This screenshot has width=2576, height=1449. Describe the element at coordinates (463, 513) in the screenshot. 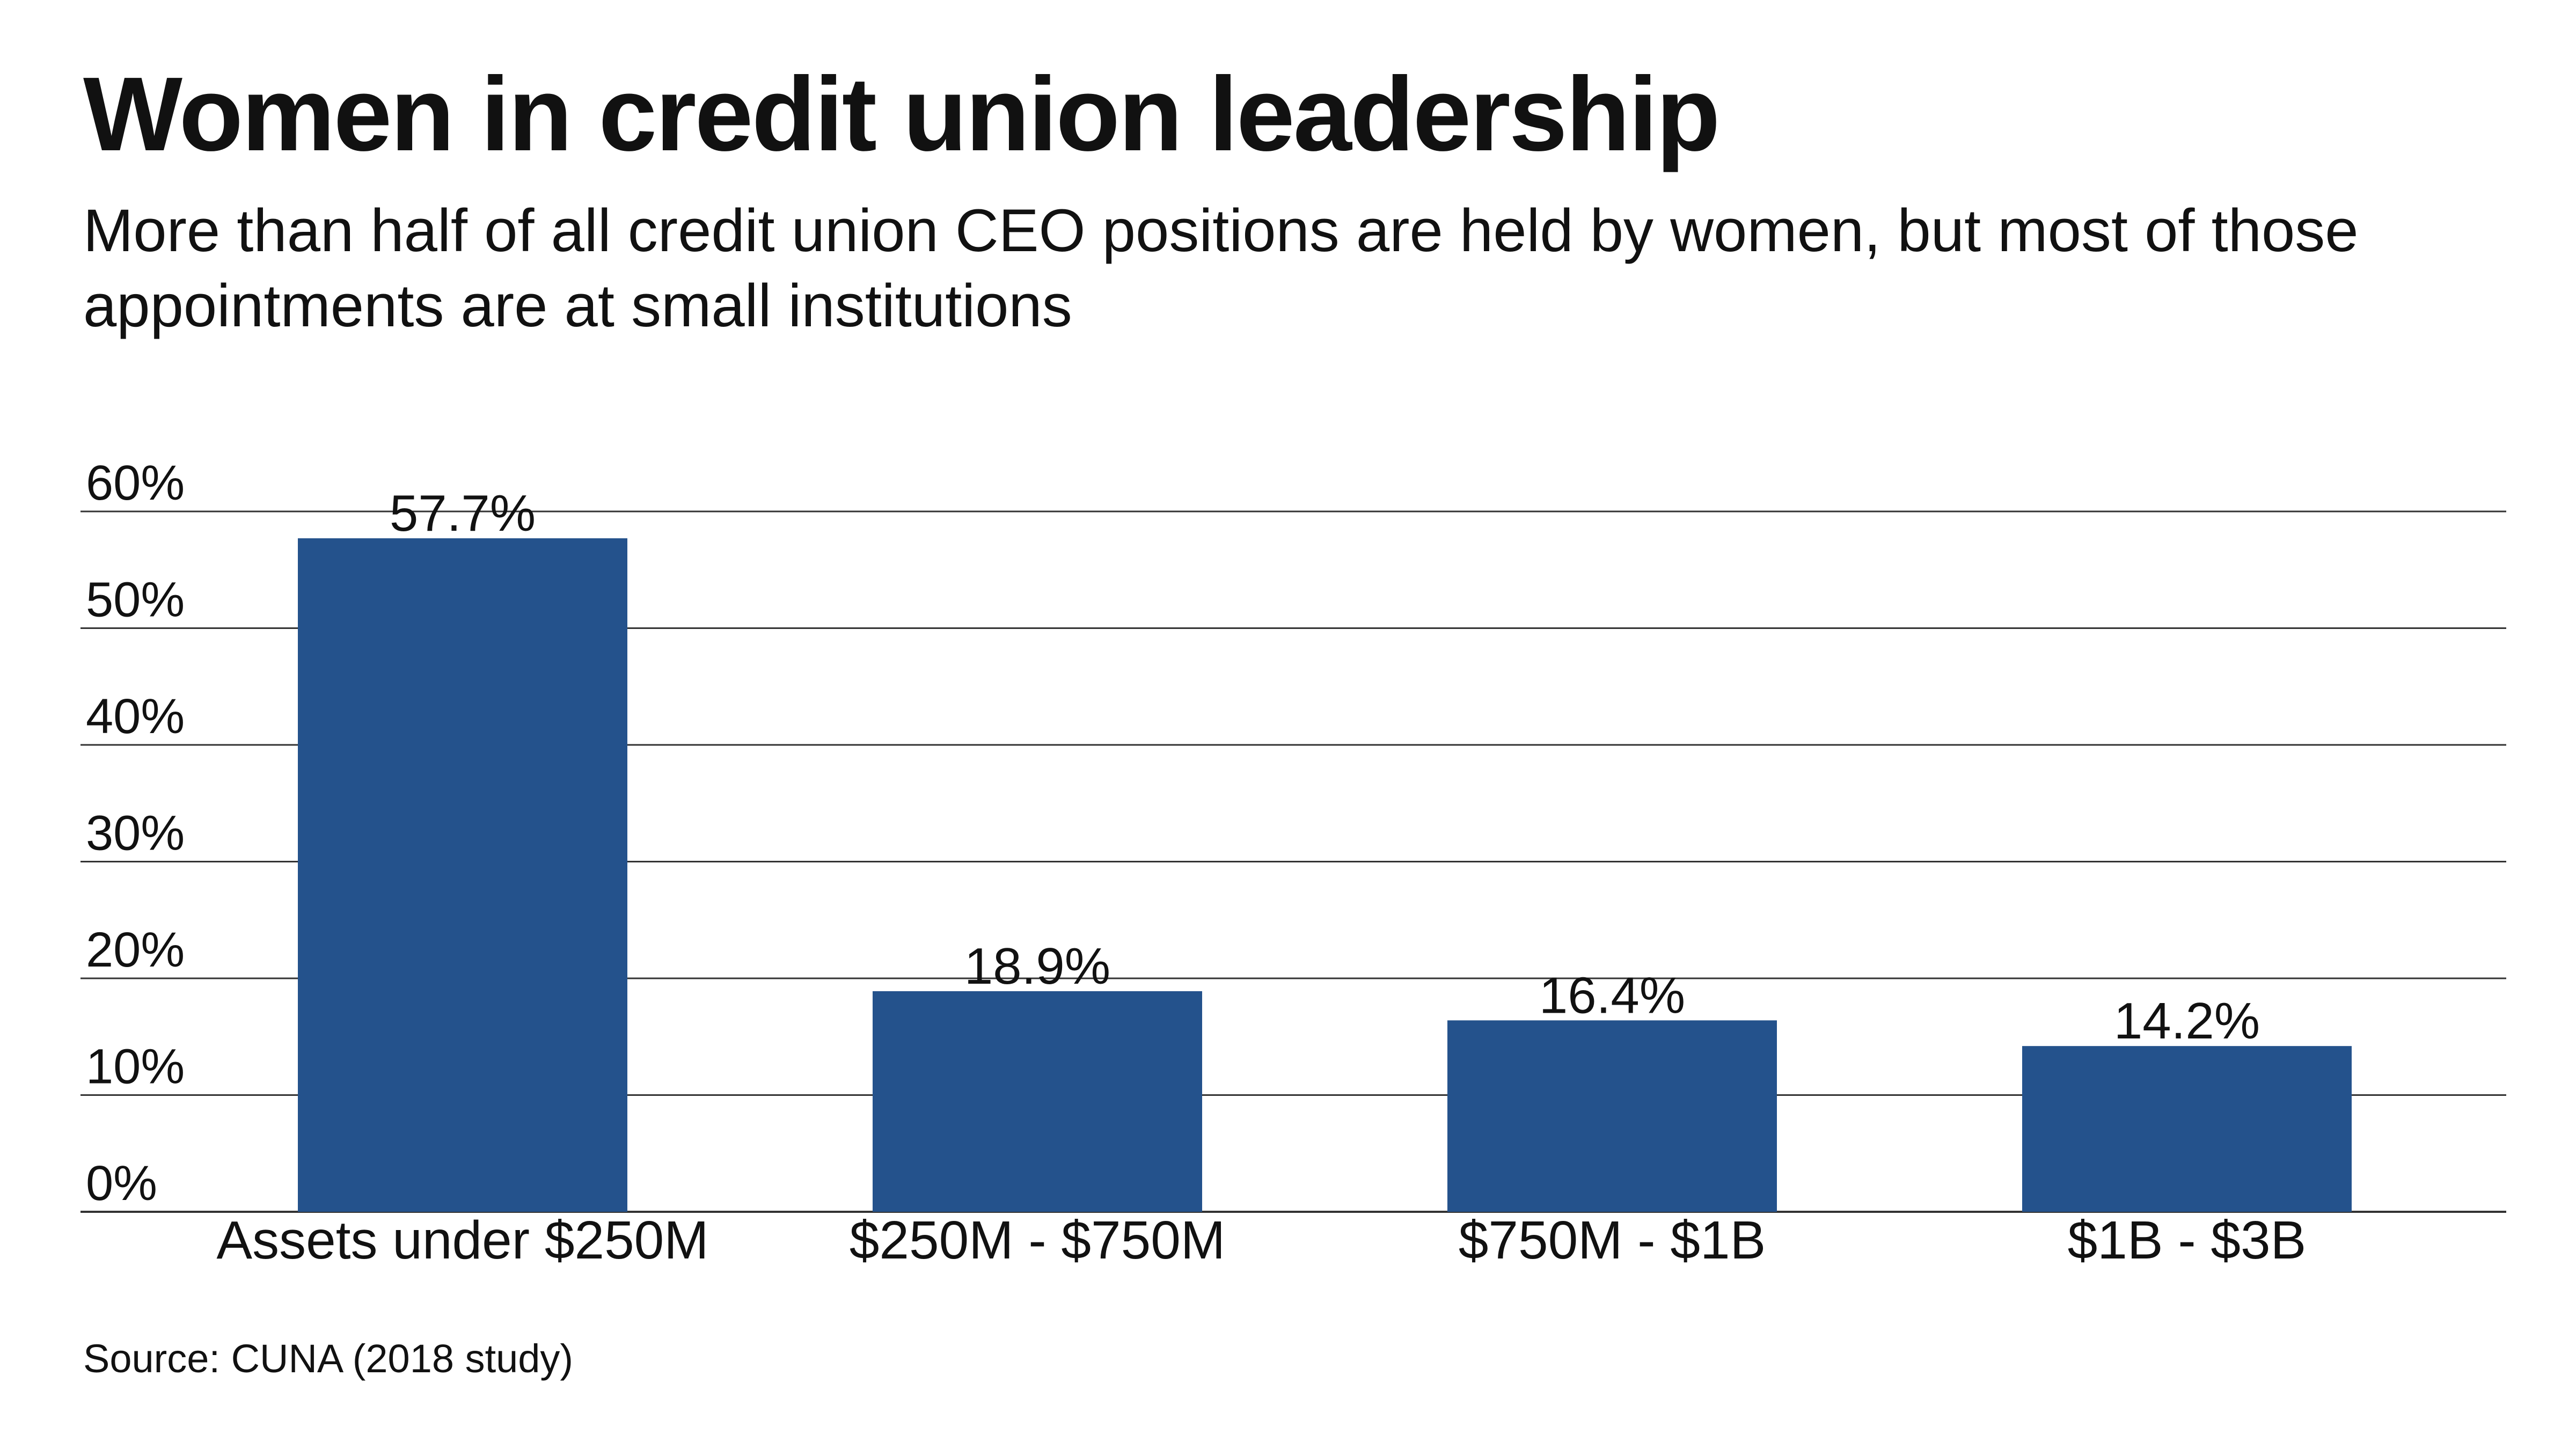

I see `data-label: 57.7%` at that location.